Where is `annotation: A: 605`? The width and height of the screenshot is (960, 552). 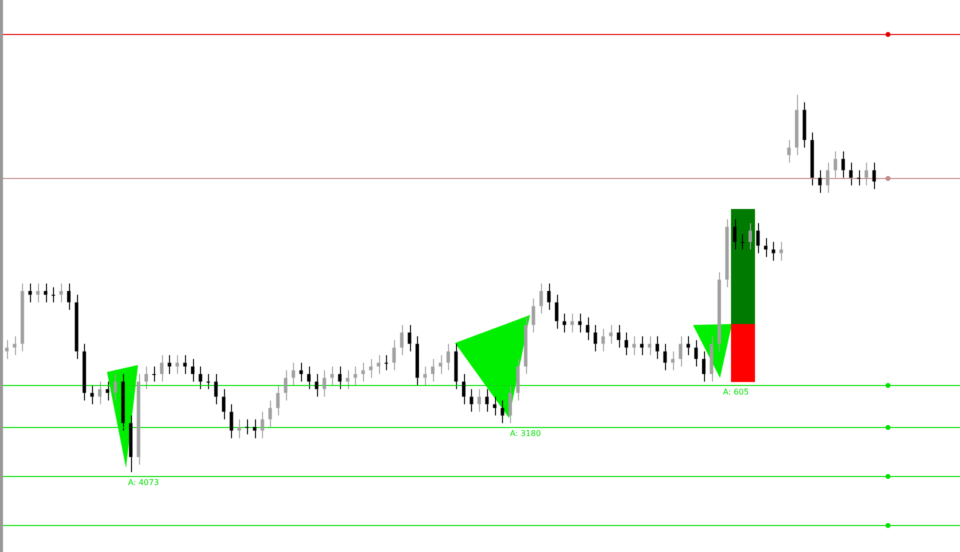
annotation: A: 605 is located at coordinates (736, 391).